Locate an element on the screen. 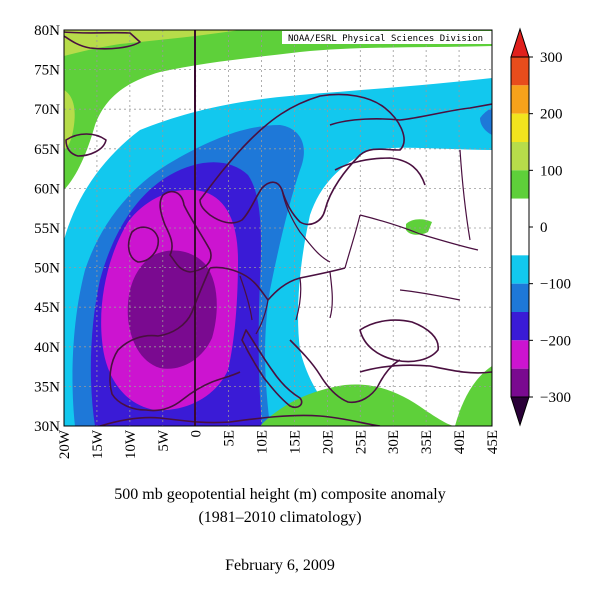  longitude-label: 35E is located at coordinates (427, 442).